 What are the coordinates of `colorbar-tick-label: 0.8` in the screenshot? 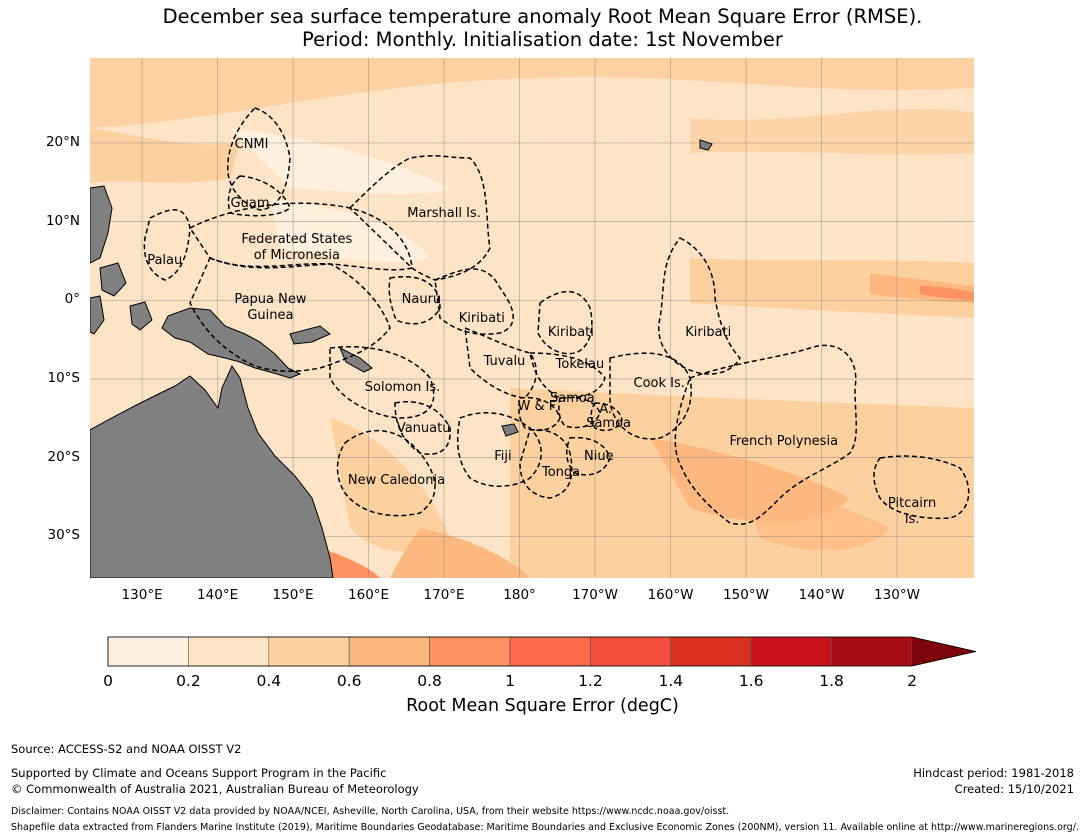 It's located at (429, 681).